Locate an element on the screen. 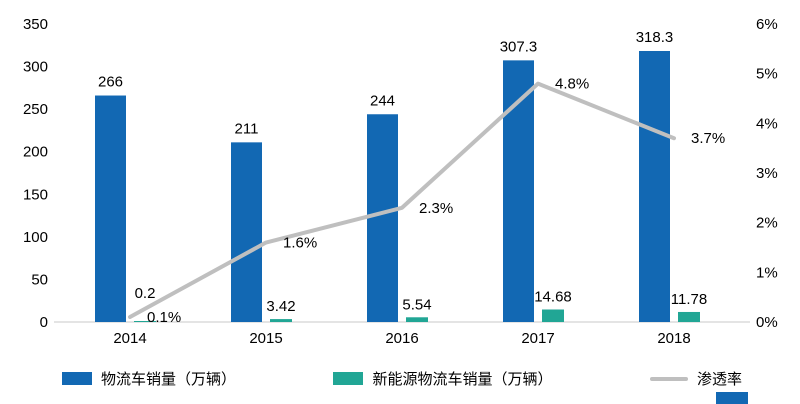 The height and width of the screenshot is (404, 800). bar-nev-logistics-truck-sales-2014 is located at coordinates (145, 321).